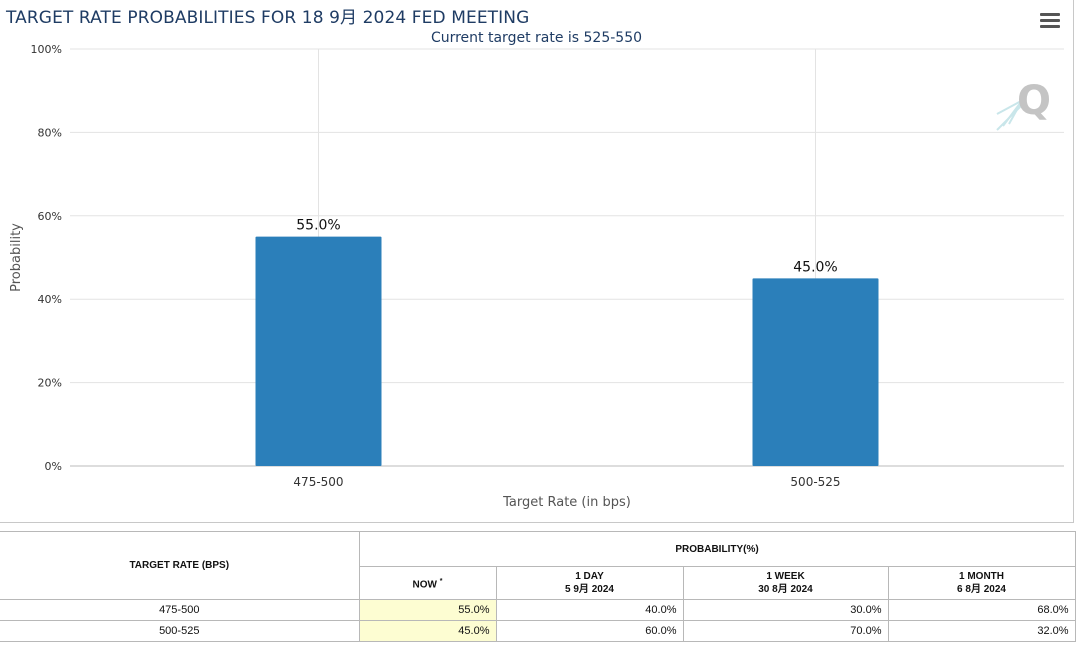 The width and height of the screenshot is (1080, 649). I want to click on watermark-logo: Q, so click(1023, 104).